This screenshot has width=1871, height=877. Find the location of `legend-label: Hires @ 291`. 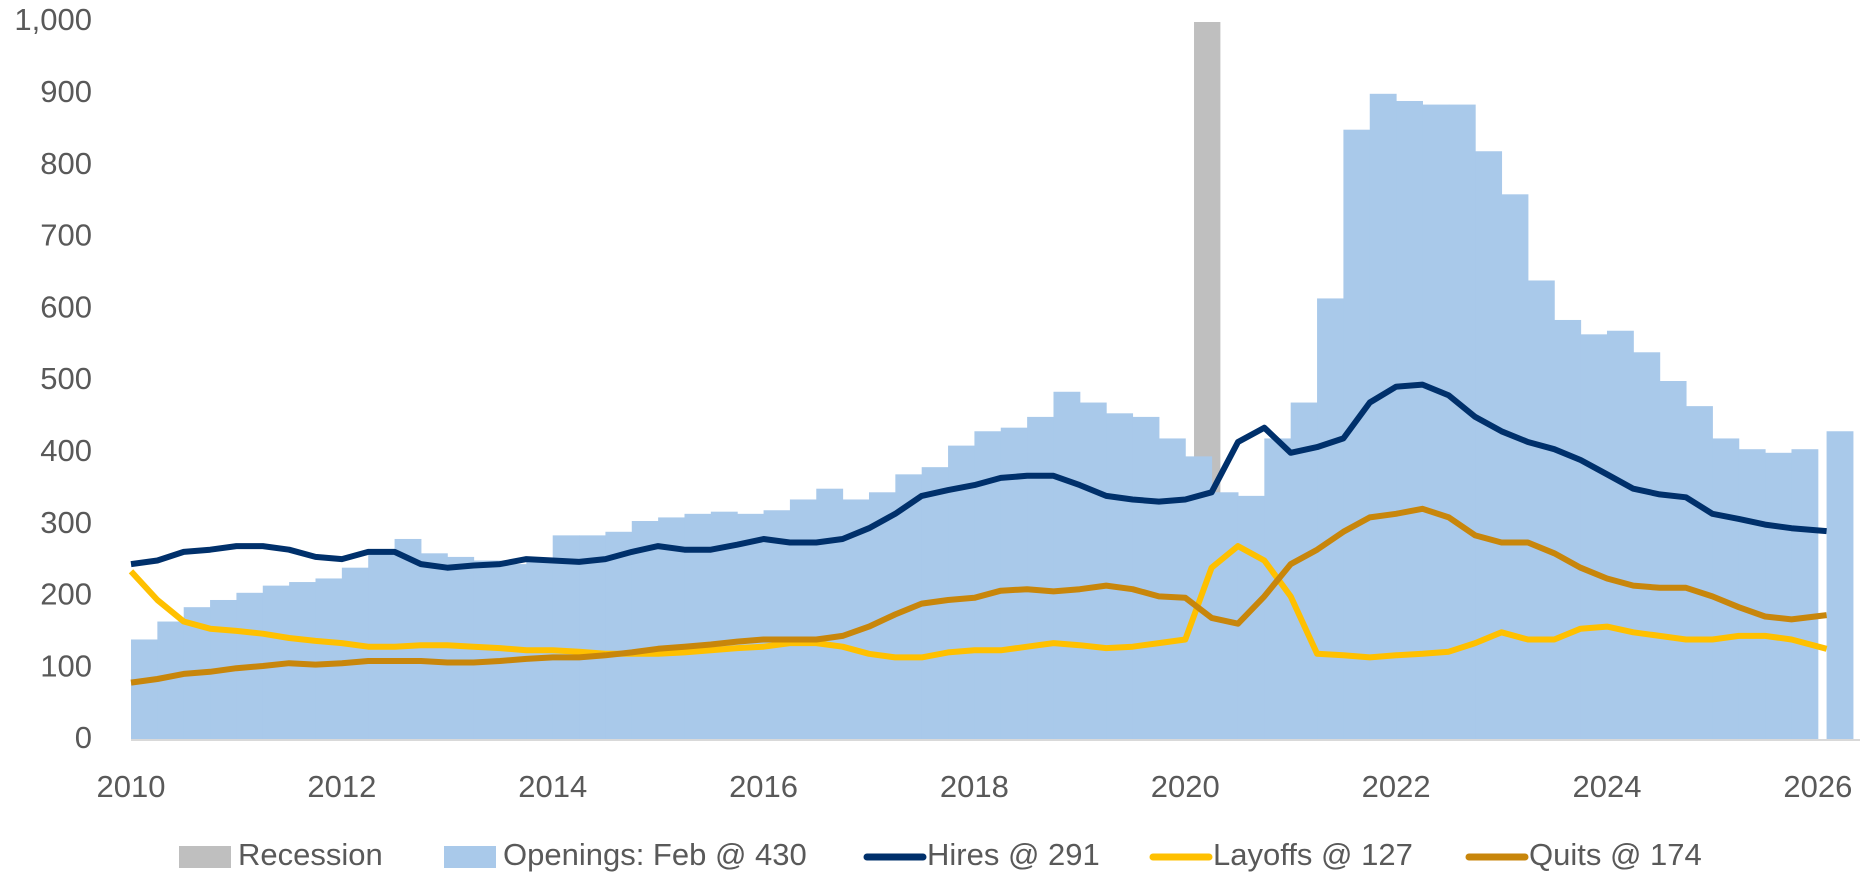

legend-label: Hires @ 291 is located at coordinates (1013, 854).